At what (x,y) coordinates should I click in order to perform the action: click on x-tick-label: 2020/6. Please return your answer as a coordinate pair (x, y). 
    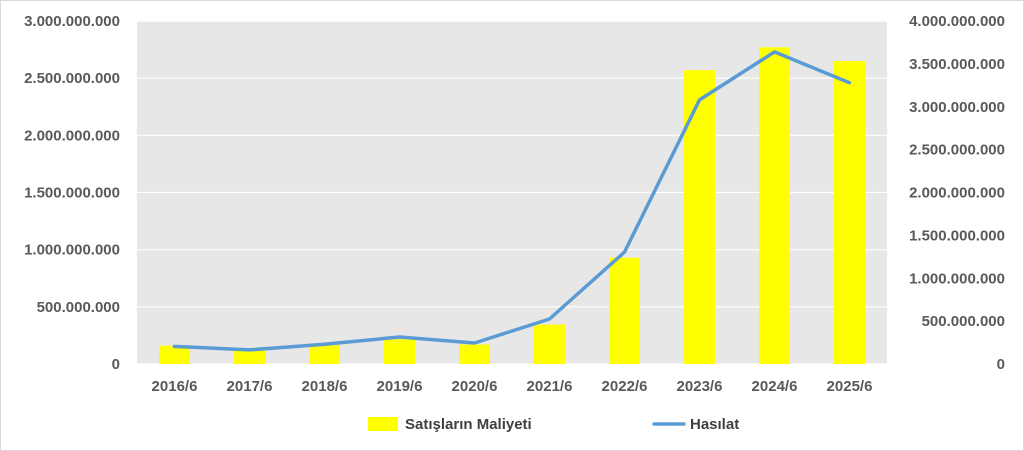
    Looking at the image, I should click on (475, 386).